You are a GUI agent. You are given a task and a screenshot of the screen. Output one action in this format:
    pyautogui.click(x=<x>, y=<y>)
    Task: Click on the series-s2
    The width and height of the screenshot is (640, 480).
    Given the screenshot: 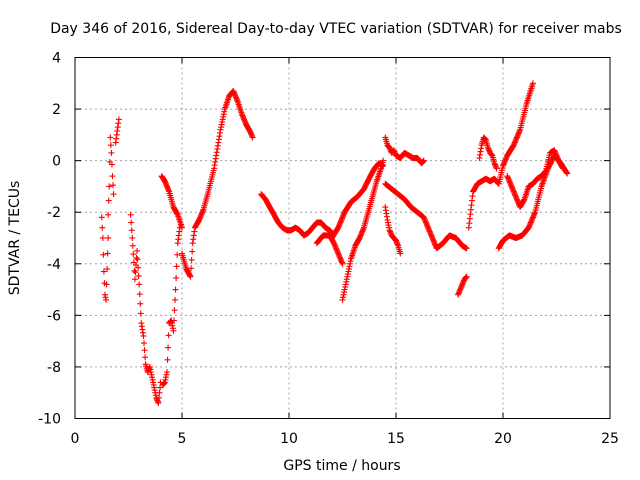 What is the action you would take?
    pyautogui.click(x=111, y=176)
    